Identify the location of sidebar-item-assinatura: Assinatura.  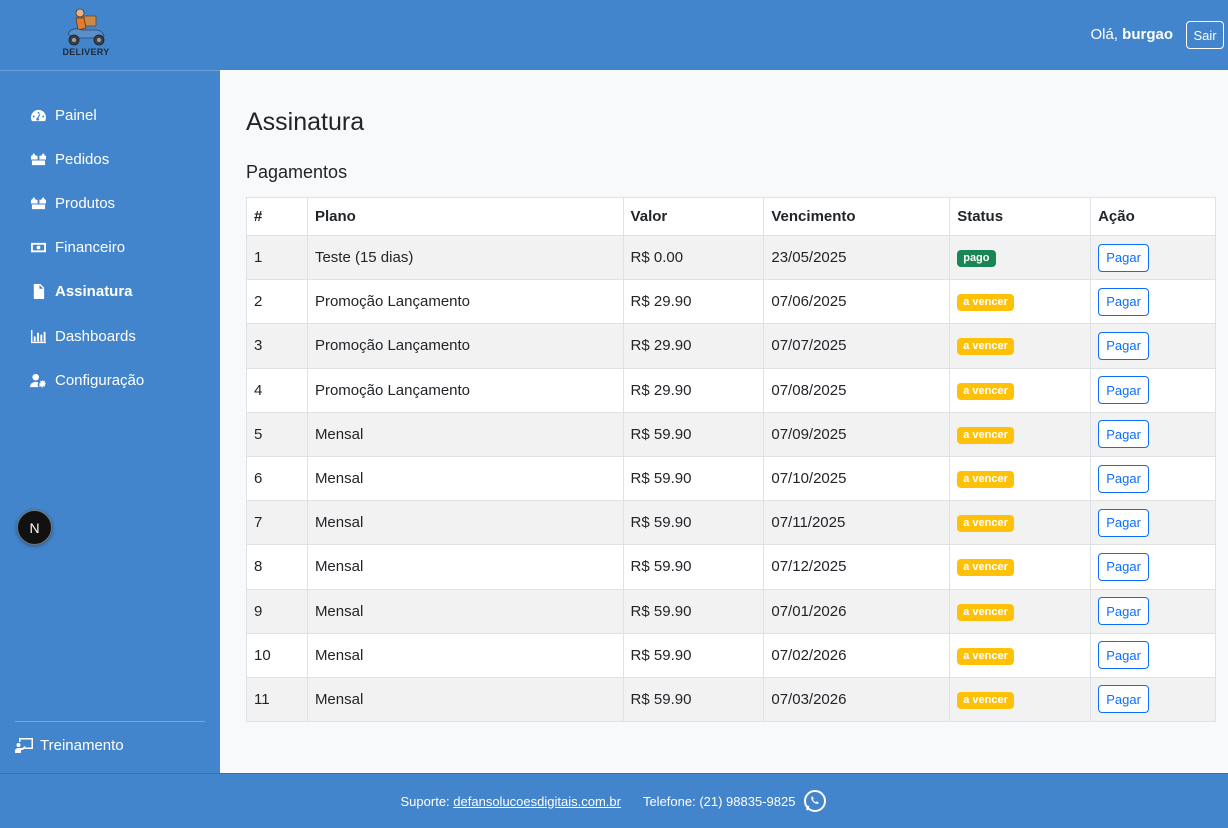
(110, 292).